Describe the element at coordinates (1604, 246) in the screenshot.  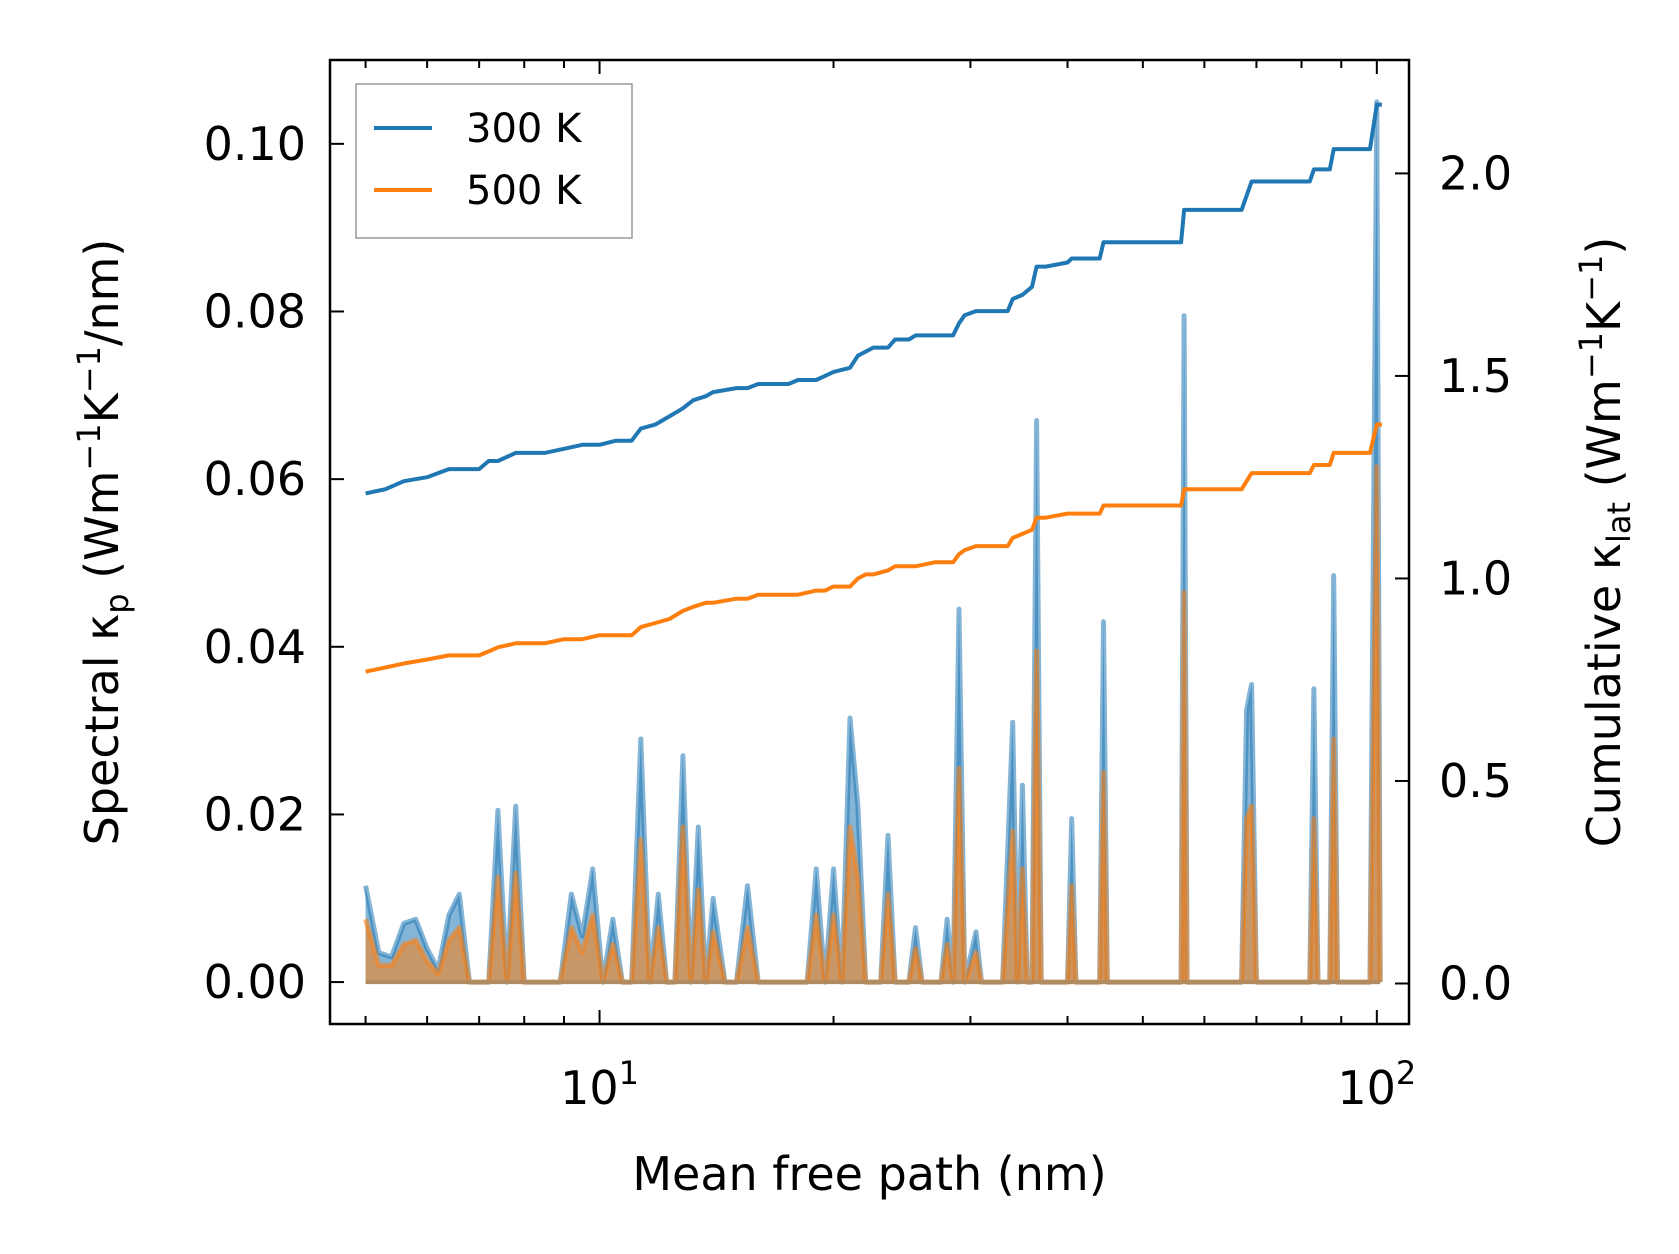
I see `right-y-label-unit-close: )` at that location.